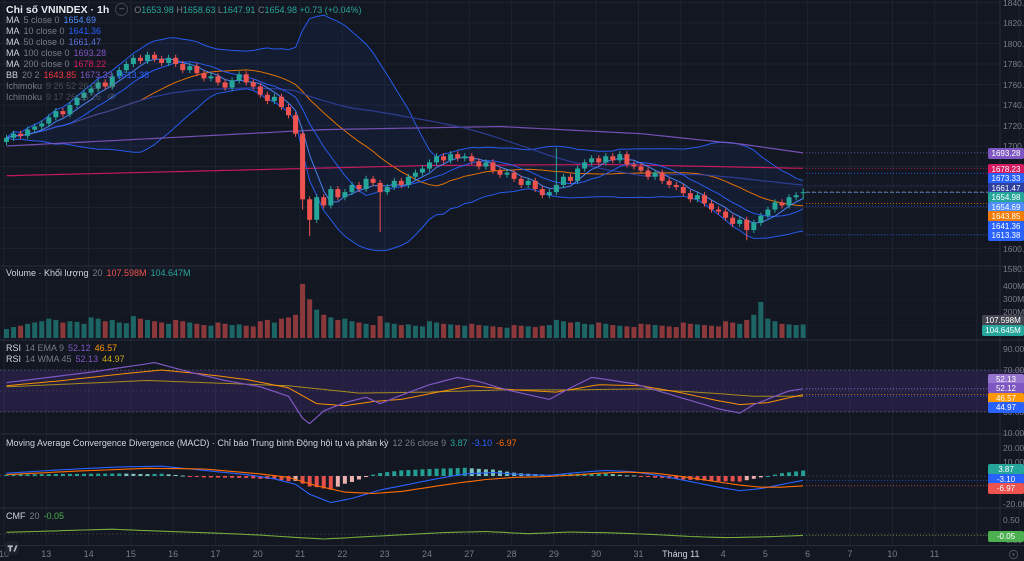 This screenshot has width=1024, height=561. Describe the element at coordinates (512, 534) in the screenshot. I see `cmf-pane` at that location.